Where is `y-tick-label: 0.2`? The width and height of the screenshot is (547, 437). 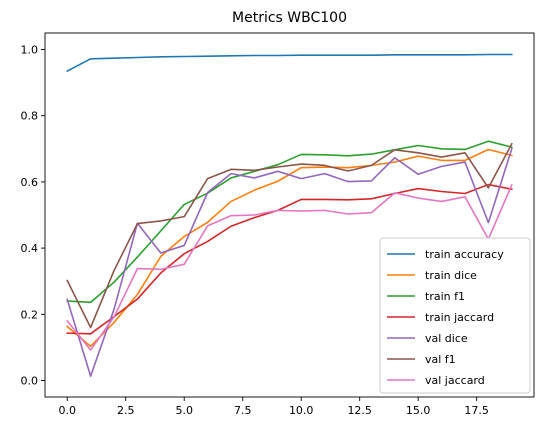 y-tick-label: 0.2 is located at coordinates (30, 314).